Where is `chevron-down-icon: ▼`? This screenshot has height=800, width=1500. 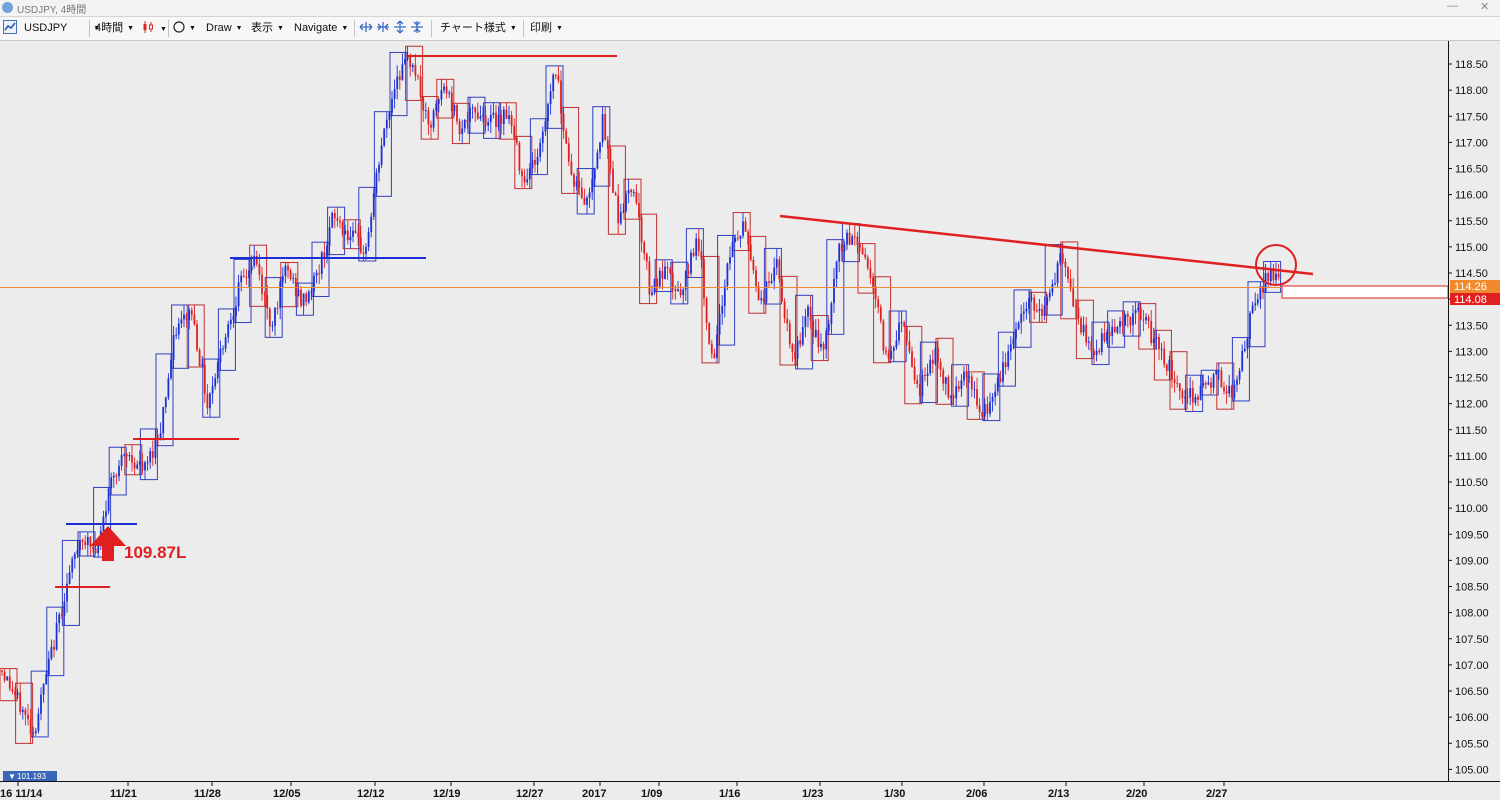
chevron-down-icon: ▼ is located at coordinates (131, 28).